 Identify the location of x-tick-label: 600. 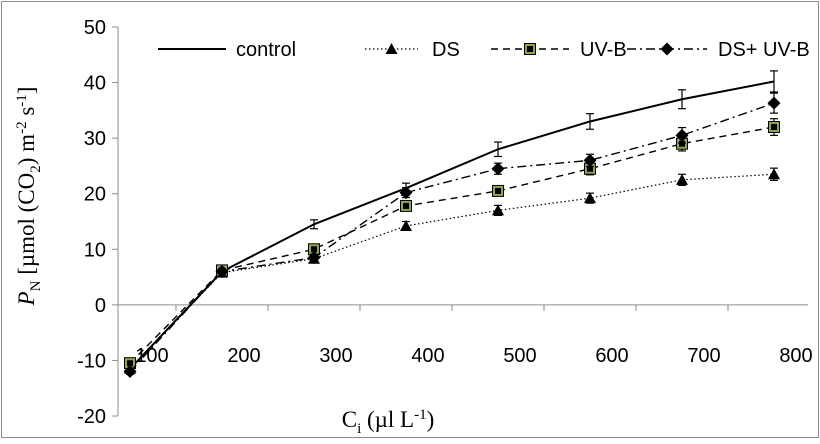
(611, 356).